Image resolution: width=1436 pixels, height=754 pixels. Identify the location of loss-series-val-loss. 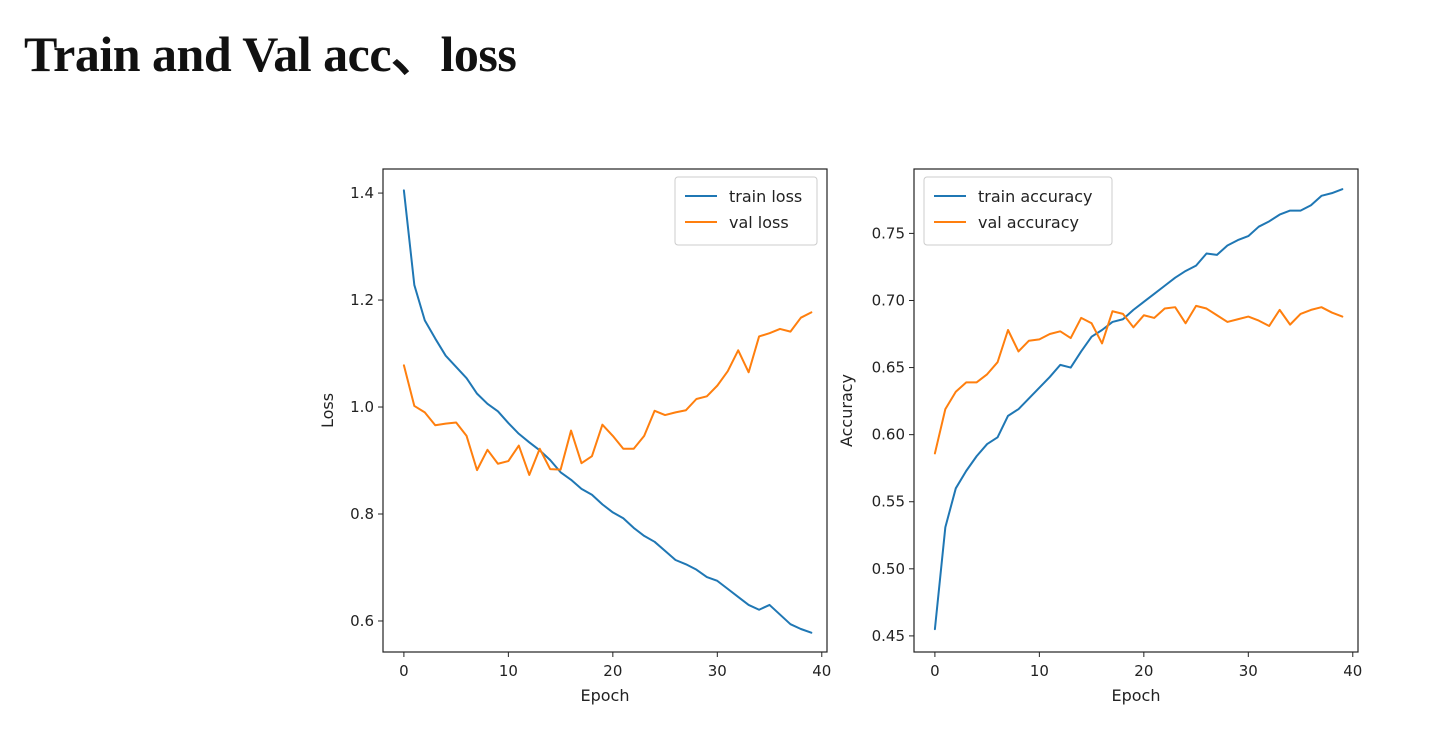
(607, 393).